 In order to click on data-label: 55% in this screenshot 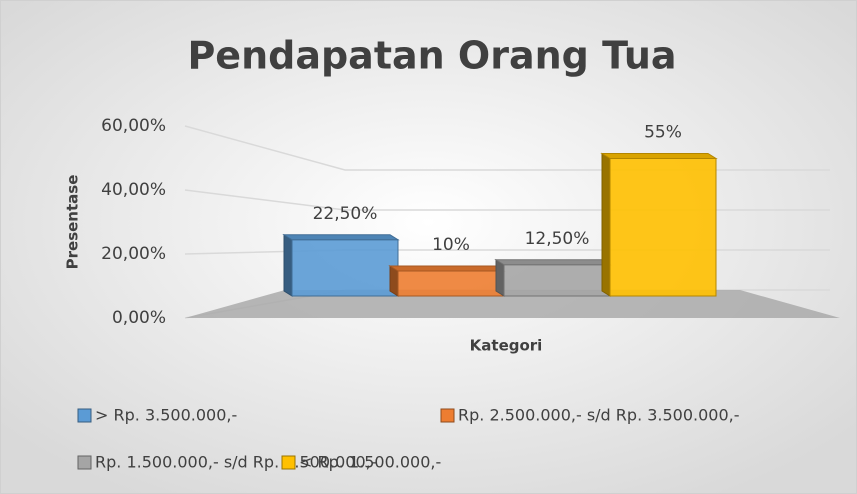, I will do `click(663, 133)`.